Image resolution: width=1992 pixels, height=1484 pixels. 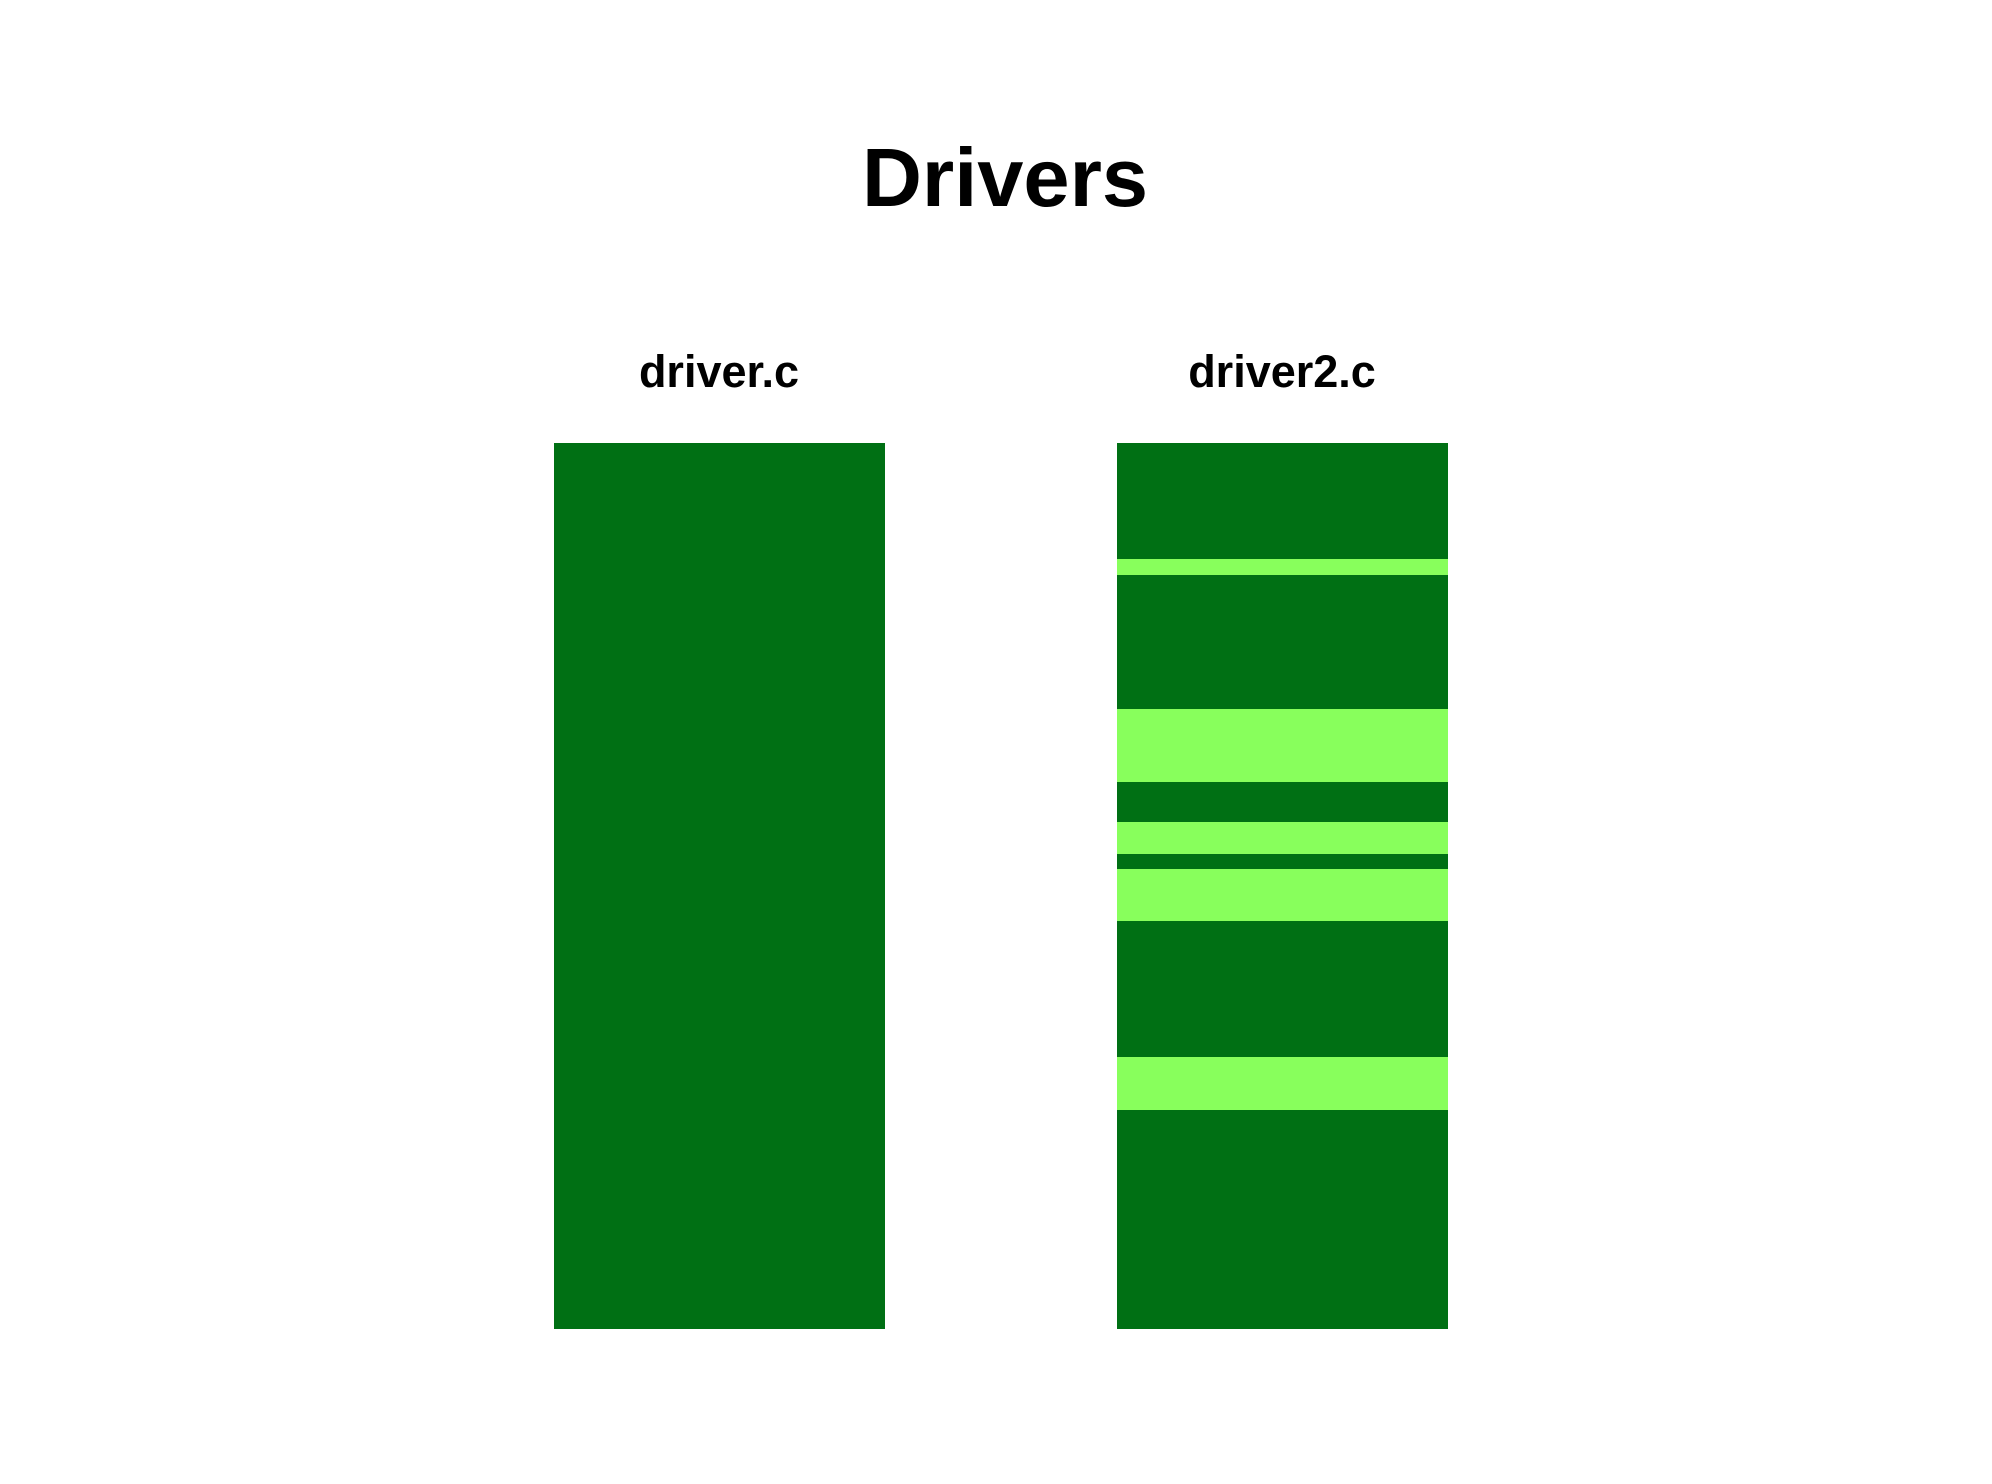 What do you see at coordinates (1282, 371) in the screenshot?
I see `file-label-driver2: driver2.c` at bounding box center [1282, 371].